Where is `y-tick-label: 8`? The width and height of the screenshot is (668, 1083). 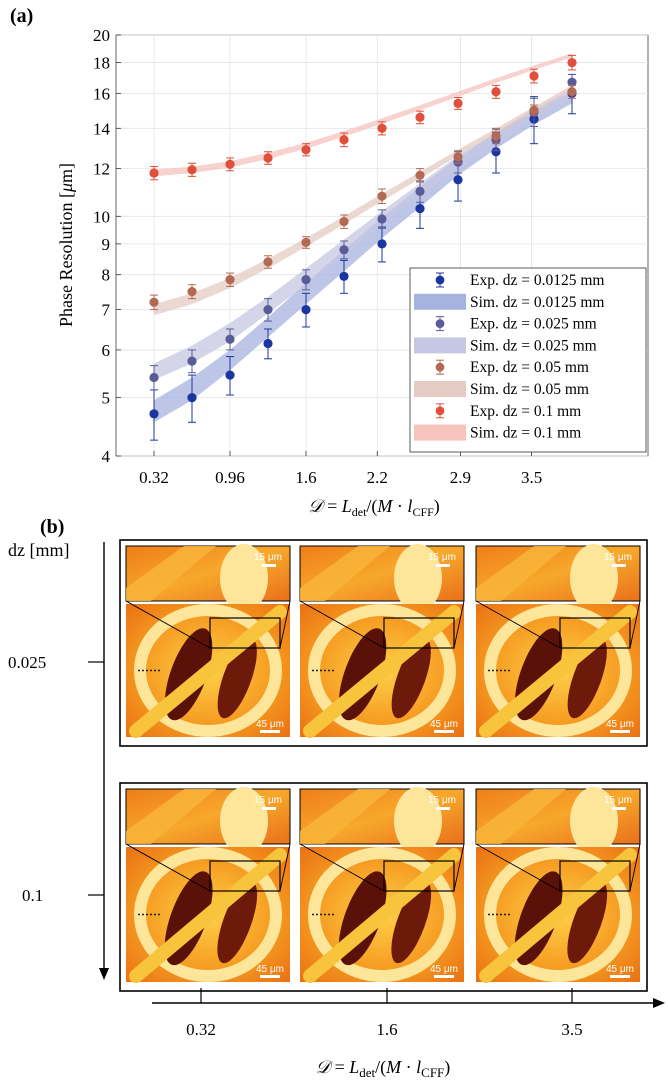 y-tick-label: 8 is located at coordinates (106, 275).